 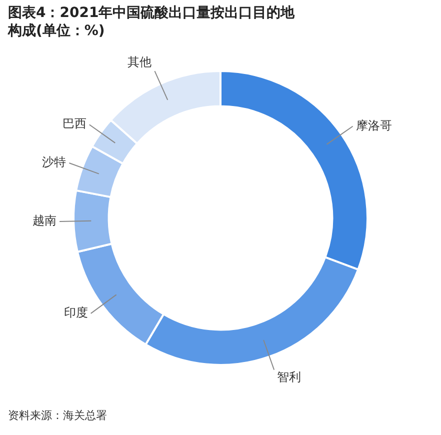 I want to click on chart-title: 图表4：2021年中国硫酸出口量按出口目的地构成(单位：%), so click(x=152, y=22).